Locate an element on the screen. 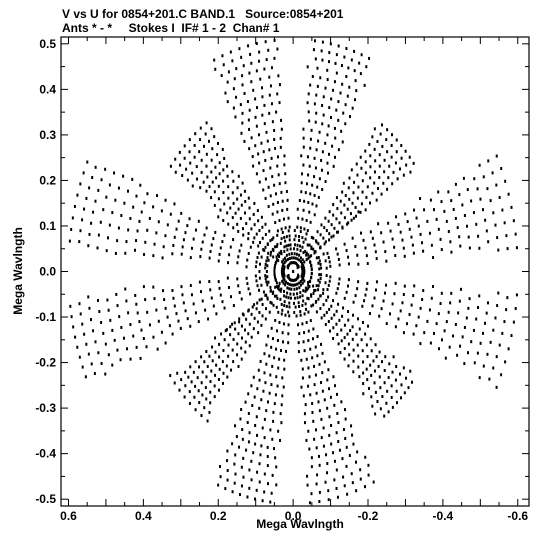  y-tick-label: 0.5 is located at coordinates (47, 44).